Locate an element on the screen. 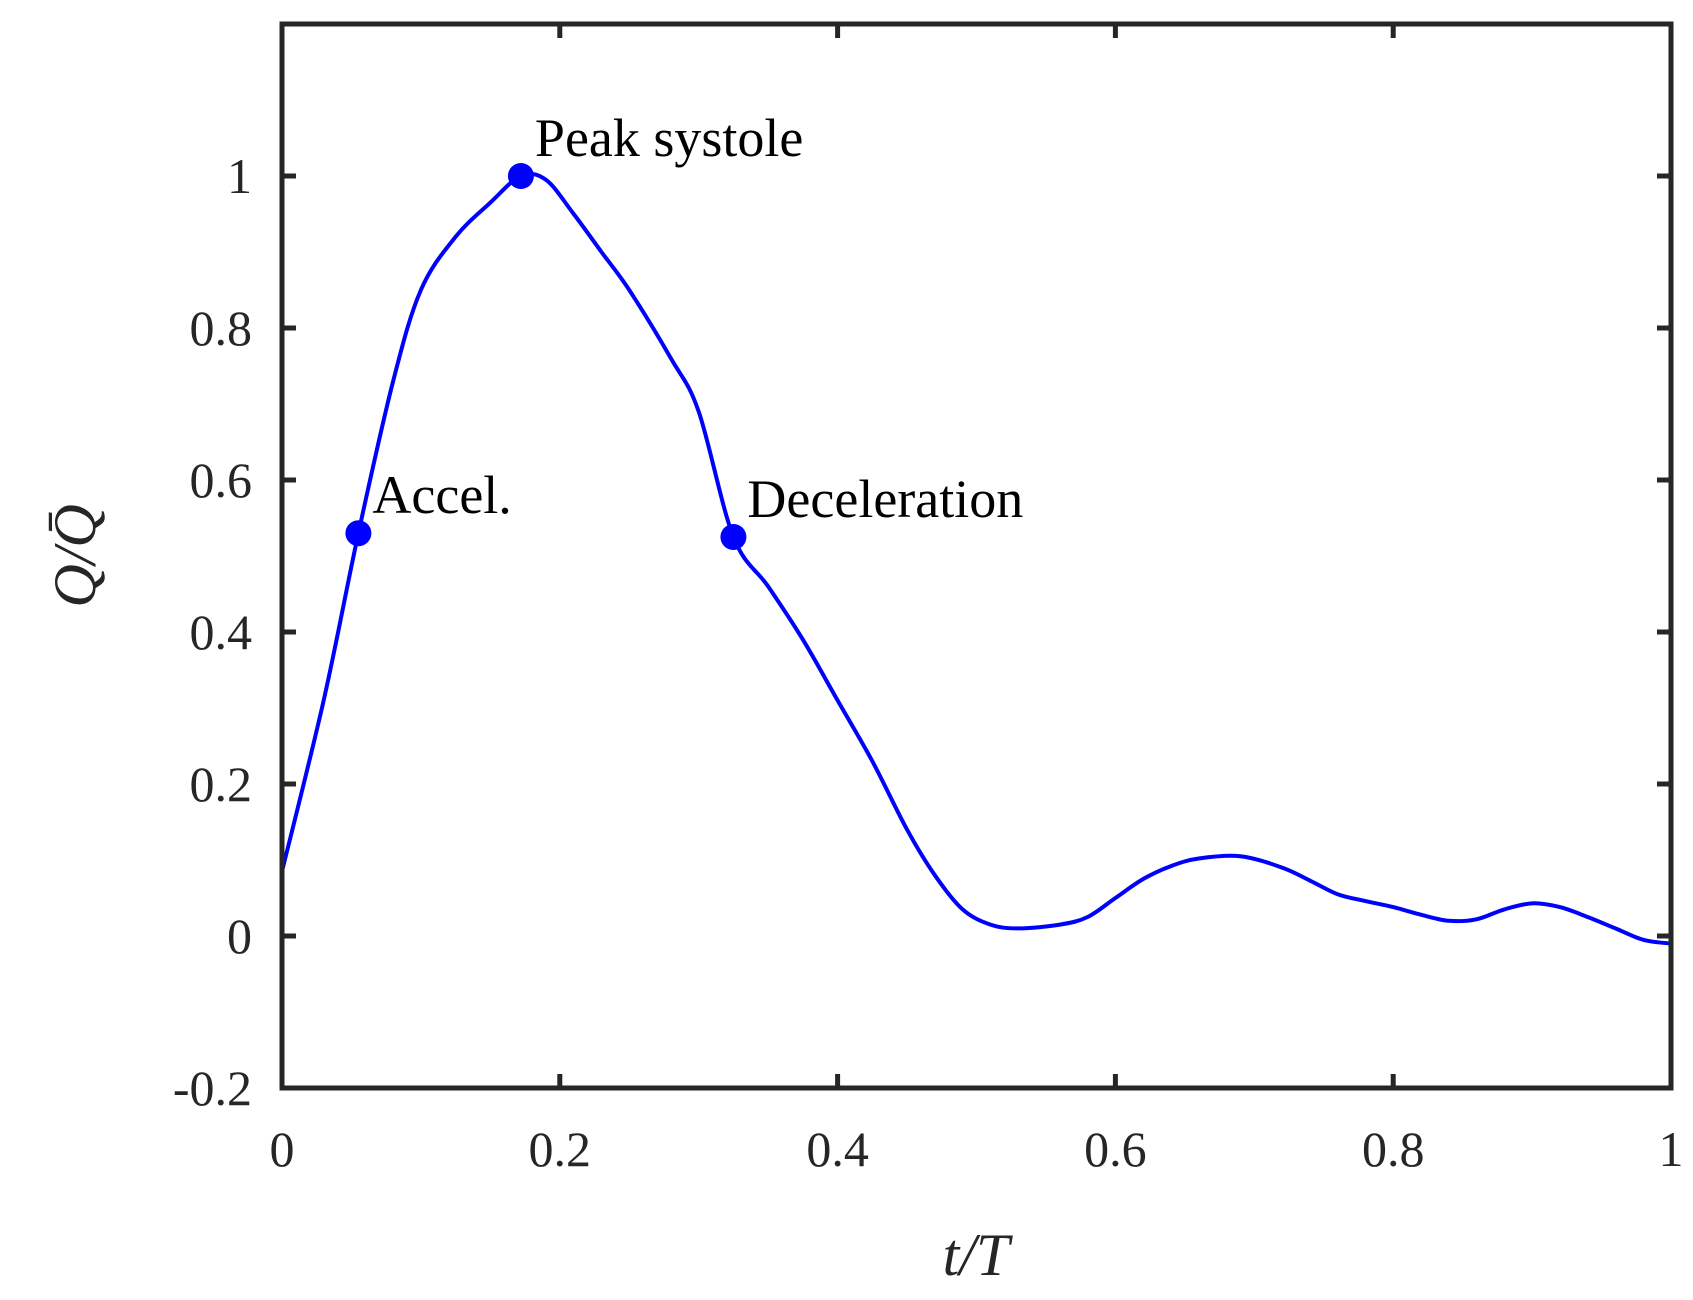 The image size is (1693, 1300). x-tick-label: 0.6 is located at coordinates (1115, 1149).